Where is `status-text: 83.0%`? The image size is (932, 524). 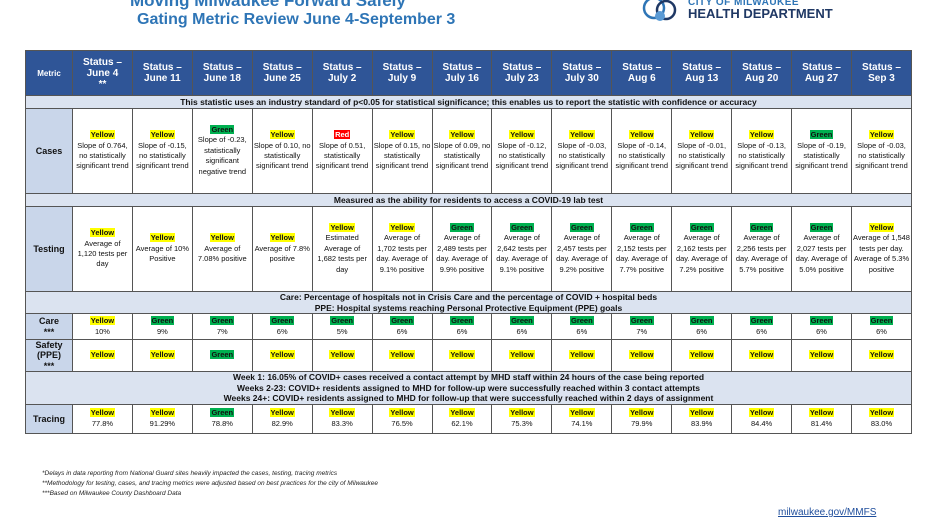 status-text: 83.0% is located at coordinates (881, 423).